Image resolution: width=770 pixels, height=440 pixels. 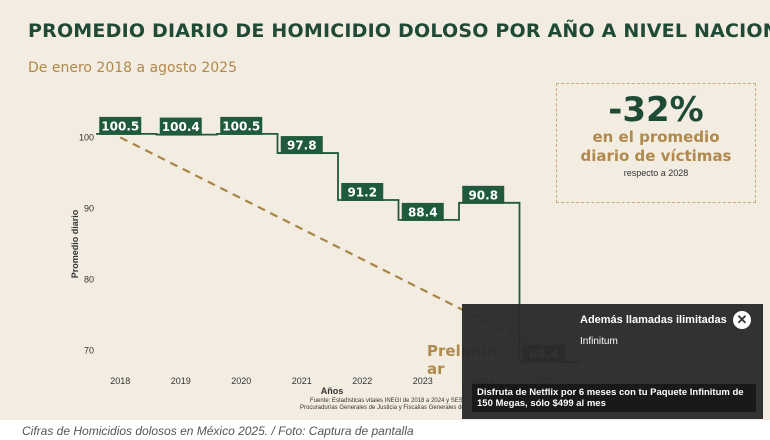 I want to click on x-axis-title: Años, so click(x=332, y=391).